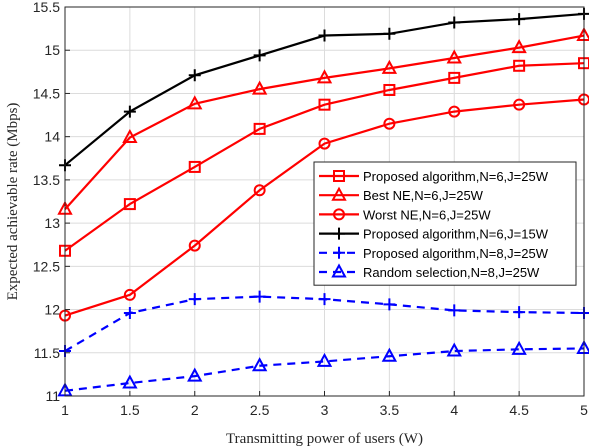  Describe the element at coordinates (456, 253) in the screenshot. I see `legend-label: Proposed algorithm,N=8,J=25W` at that location.